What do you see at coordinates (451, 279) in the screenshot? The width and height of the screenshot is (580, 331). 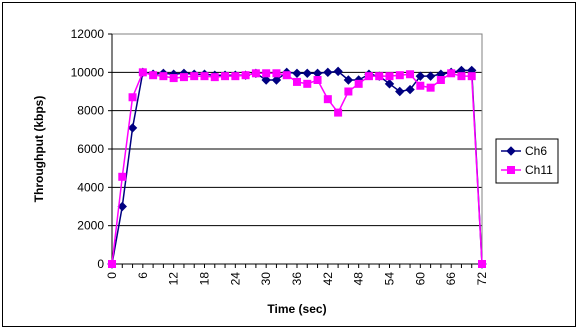 I see `x-tick-label: 66` at bounding box center [451, 279].